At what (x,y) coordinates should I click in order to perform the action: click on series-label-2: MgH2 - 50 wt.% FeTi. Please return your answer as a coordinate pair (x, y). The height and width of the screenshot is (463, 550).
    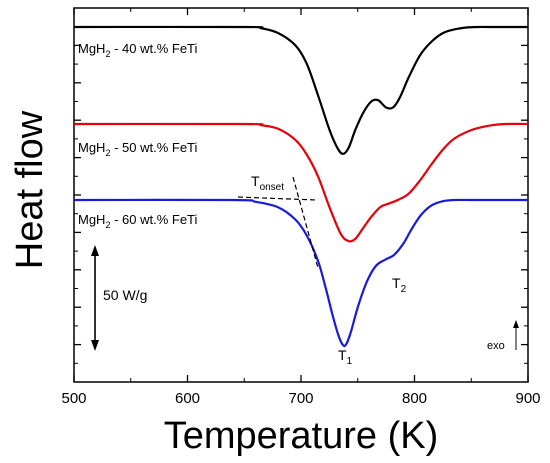
    Looking at the image, I should click on (138, 149).